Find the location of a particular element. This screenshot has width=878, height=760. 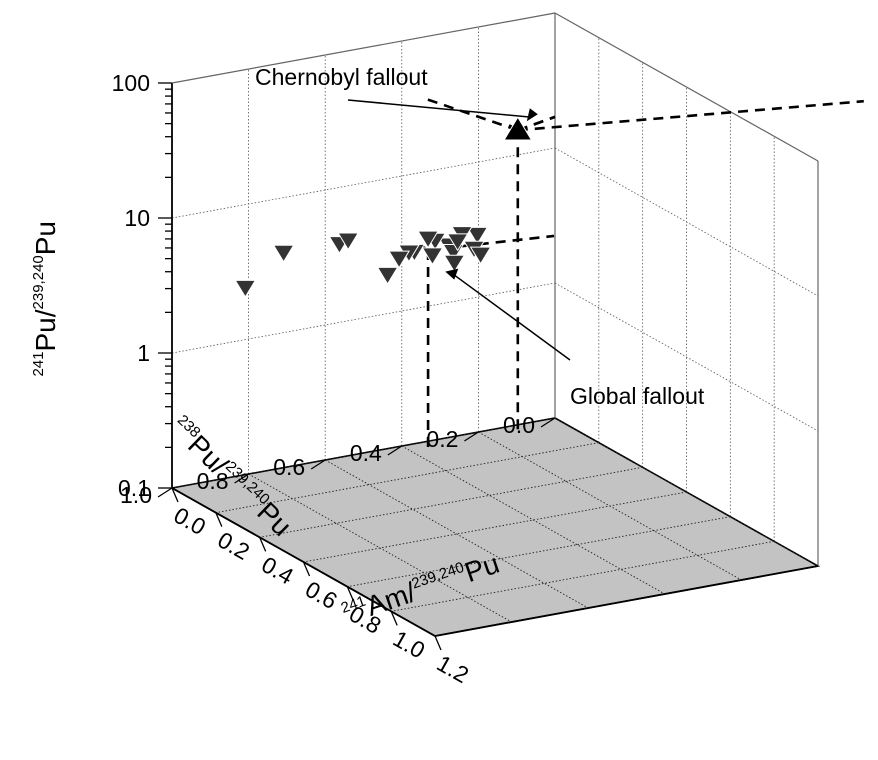

y-tick-label: 0.4 is located at coordinates (366, 453).